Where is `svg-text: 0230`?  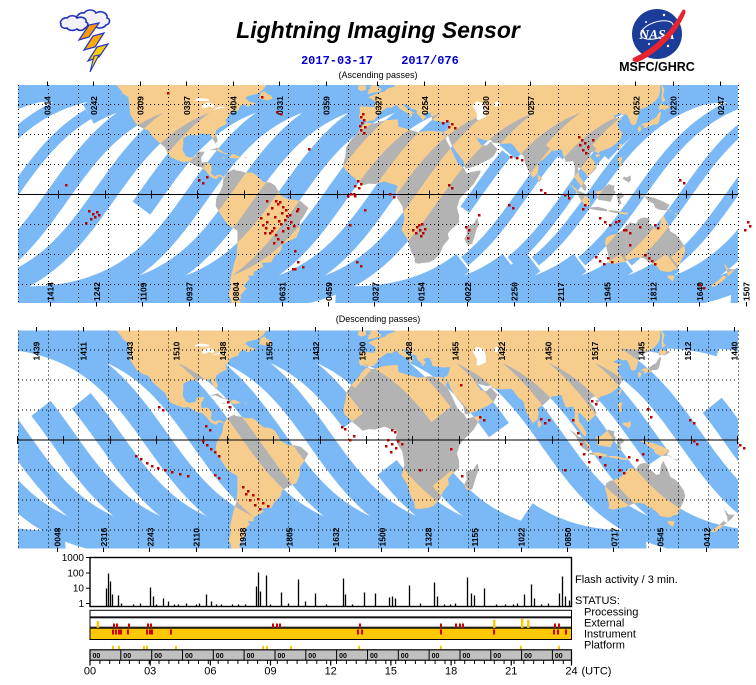
svg-text: 0230 is located at coordinates (486, 105).